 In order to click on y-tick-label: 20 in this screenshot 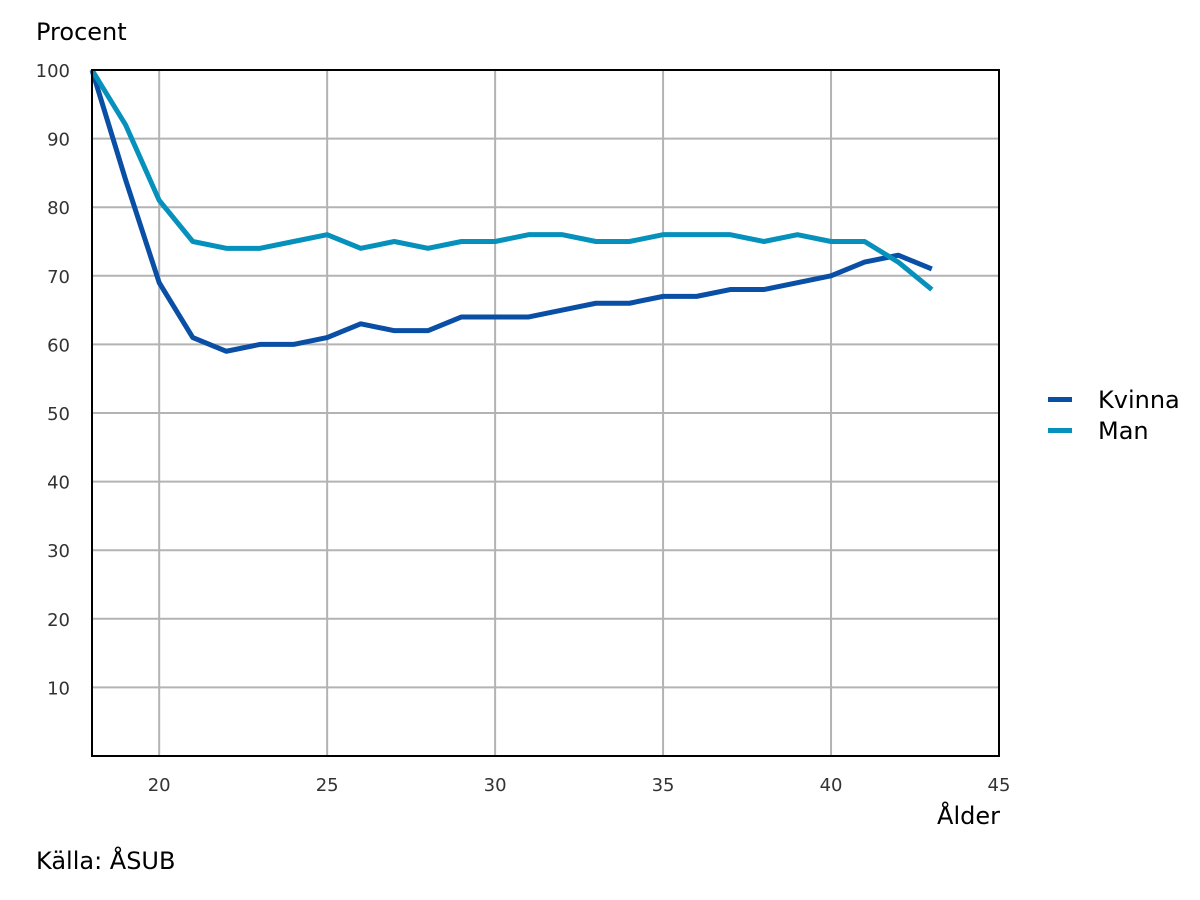, I will do `click(58, 620)`.